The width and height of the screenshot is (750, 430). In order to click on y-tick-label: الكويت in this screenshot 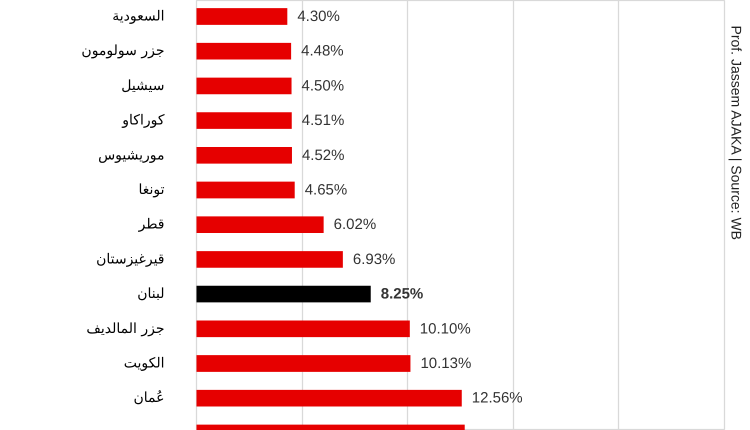, I will do `click(144, 364)`.